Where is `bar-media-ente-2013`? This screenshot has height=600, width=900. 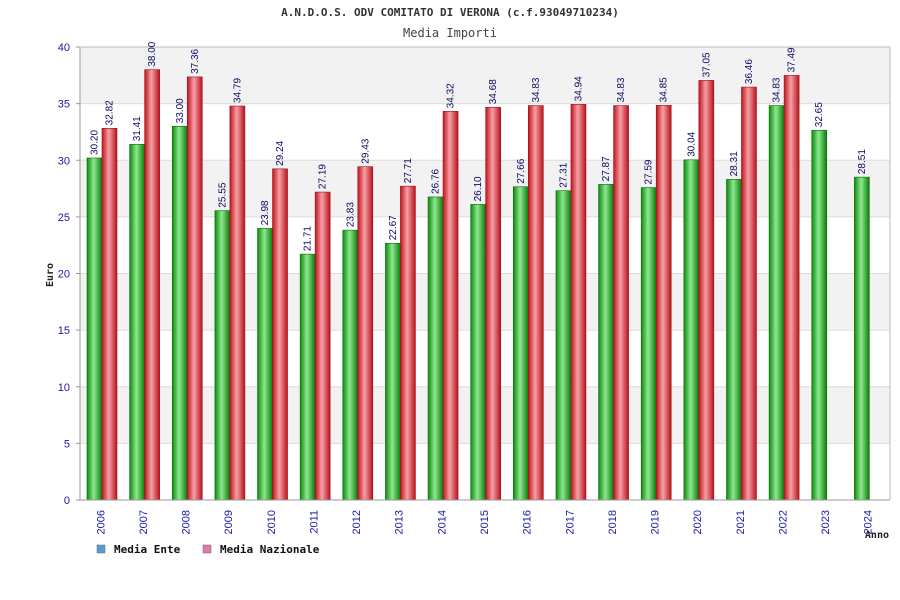
bar-media-ente-2013 is located at coordinates (393, 371).